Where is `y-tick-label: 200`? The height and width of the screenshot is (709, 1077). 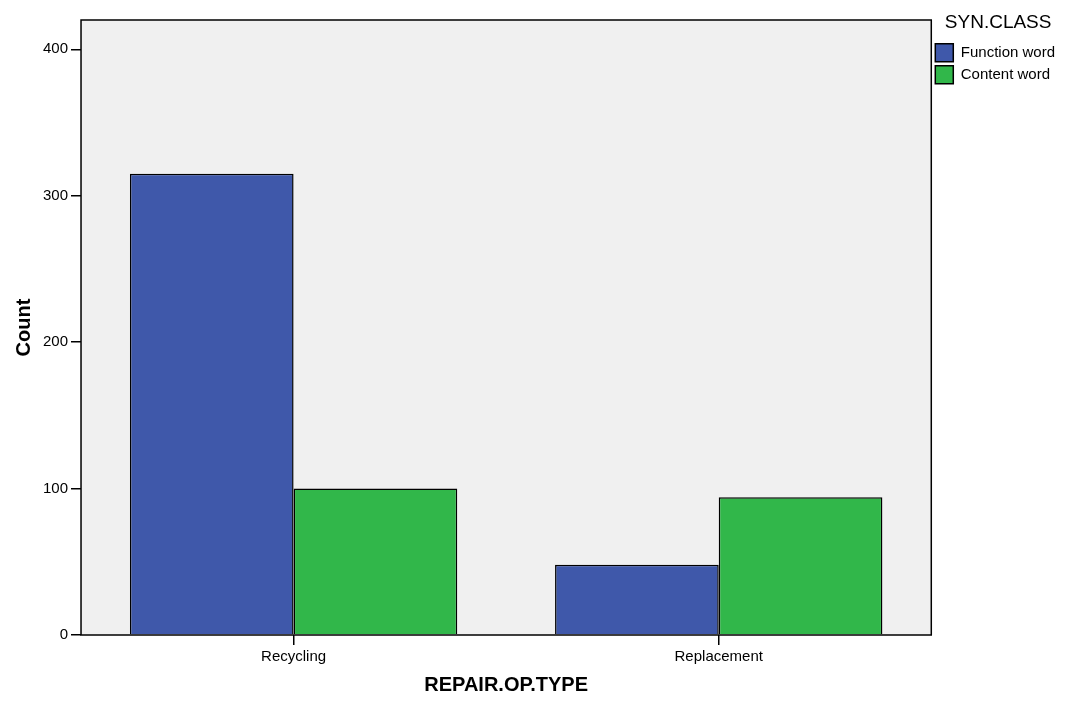
y-tick-label: 200 is located at coordinates (56, 341).